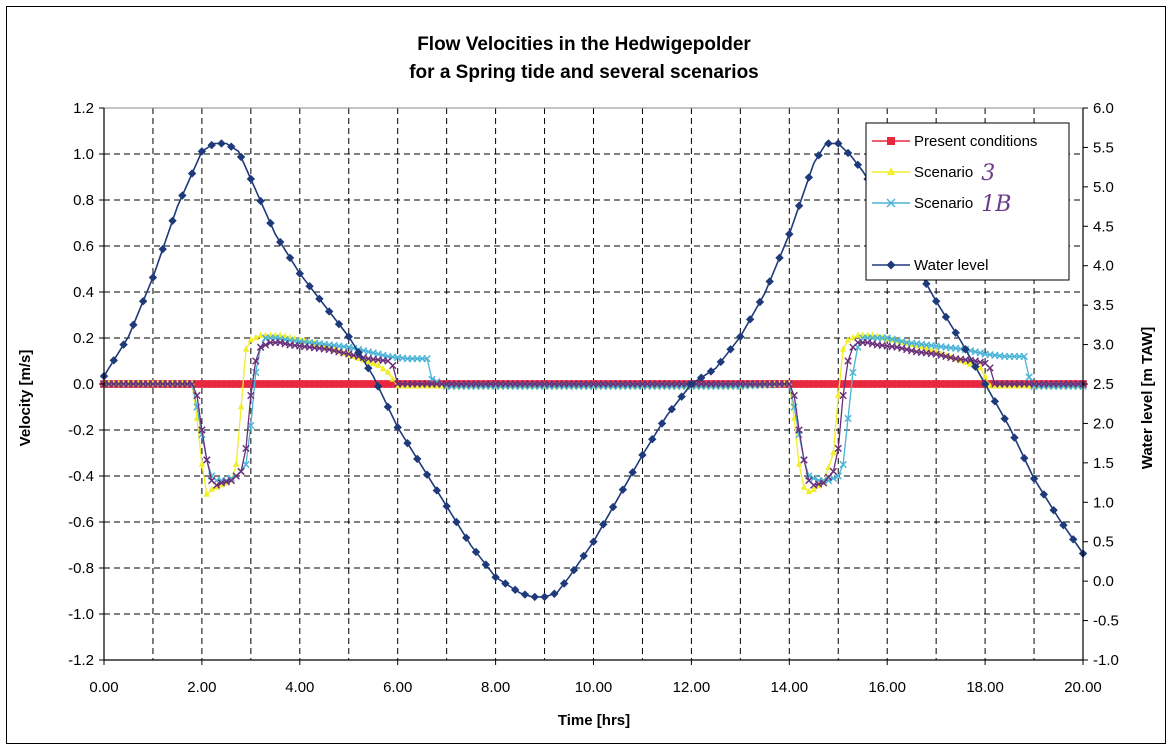 This screenshot has width=1168, height=747. What do you see at coordinates (975, 141) in the screenshot?
I see `legend-label: Present conditions` at bounding box center [975, 141].